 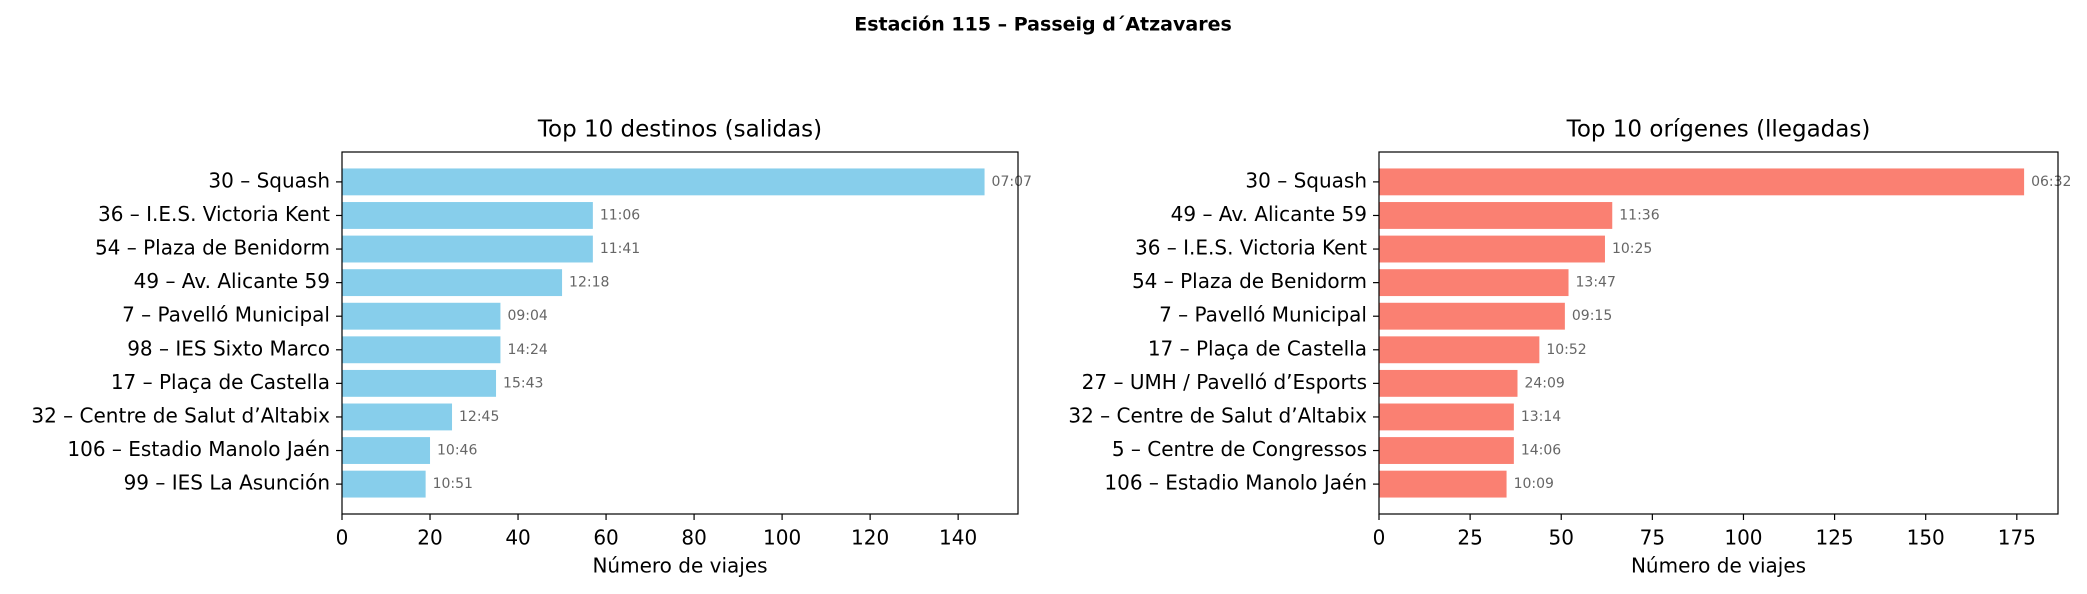 I want to click on bar-annotation: 12:18, so click(x=589, y=283).